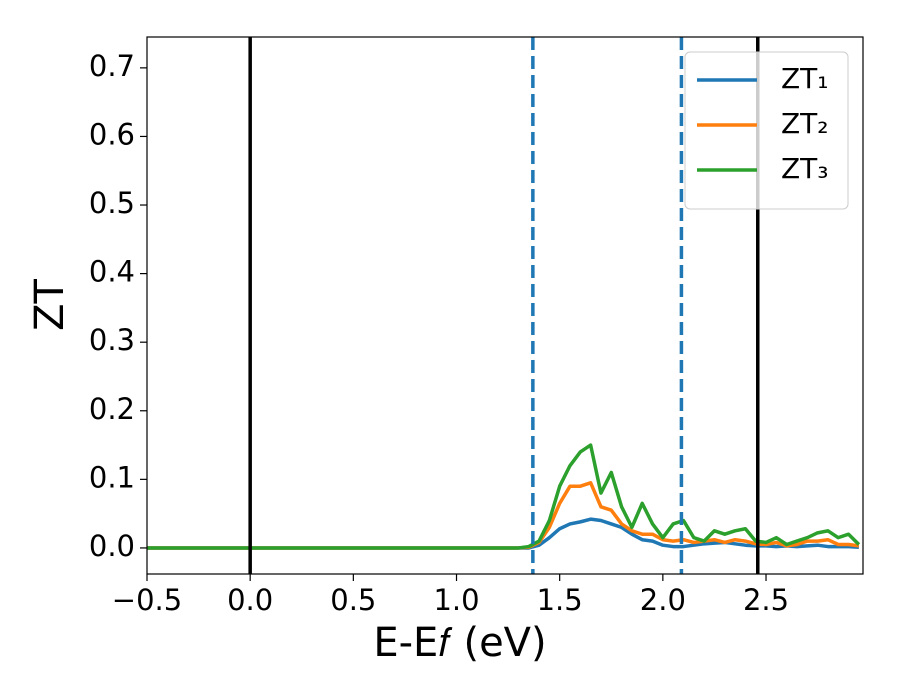  What do you see at coordinates (147, 600) in the screenshot?
I see `x-tick-label: −0.5` at bounding box center [147, 600].